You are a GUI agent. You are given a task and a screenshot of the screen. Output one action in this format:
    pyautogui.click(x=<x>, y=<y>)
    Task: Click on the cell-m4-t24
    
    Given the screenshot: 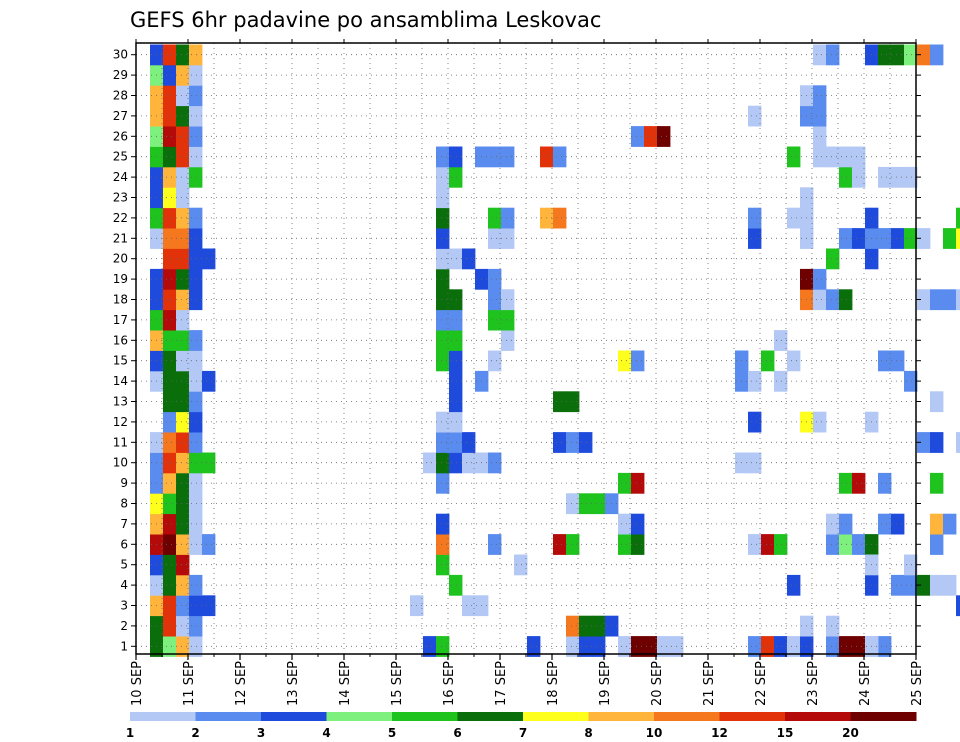 What is the action you would take?
    pyautogui.click(x=456, y=585)
    